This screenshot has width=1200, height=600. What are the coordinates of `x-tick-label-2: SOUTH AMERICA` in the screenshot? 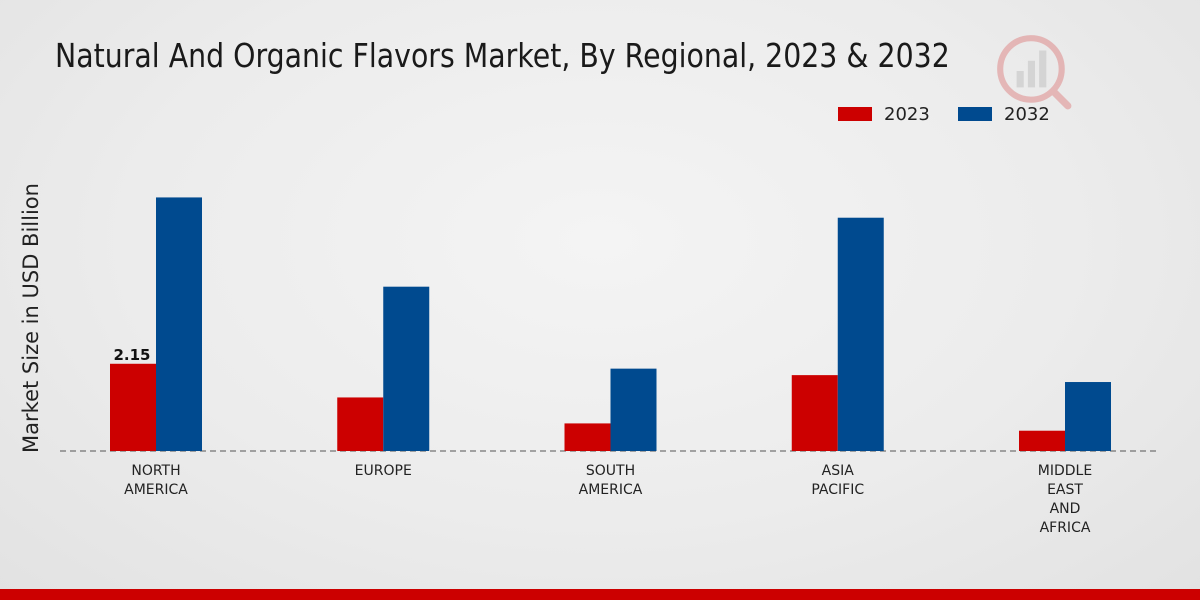 It's located at (611, 480).